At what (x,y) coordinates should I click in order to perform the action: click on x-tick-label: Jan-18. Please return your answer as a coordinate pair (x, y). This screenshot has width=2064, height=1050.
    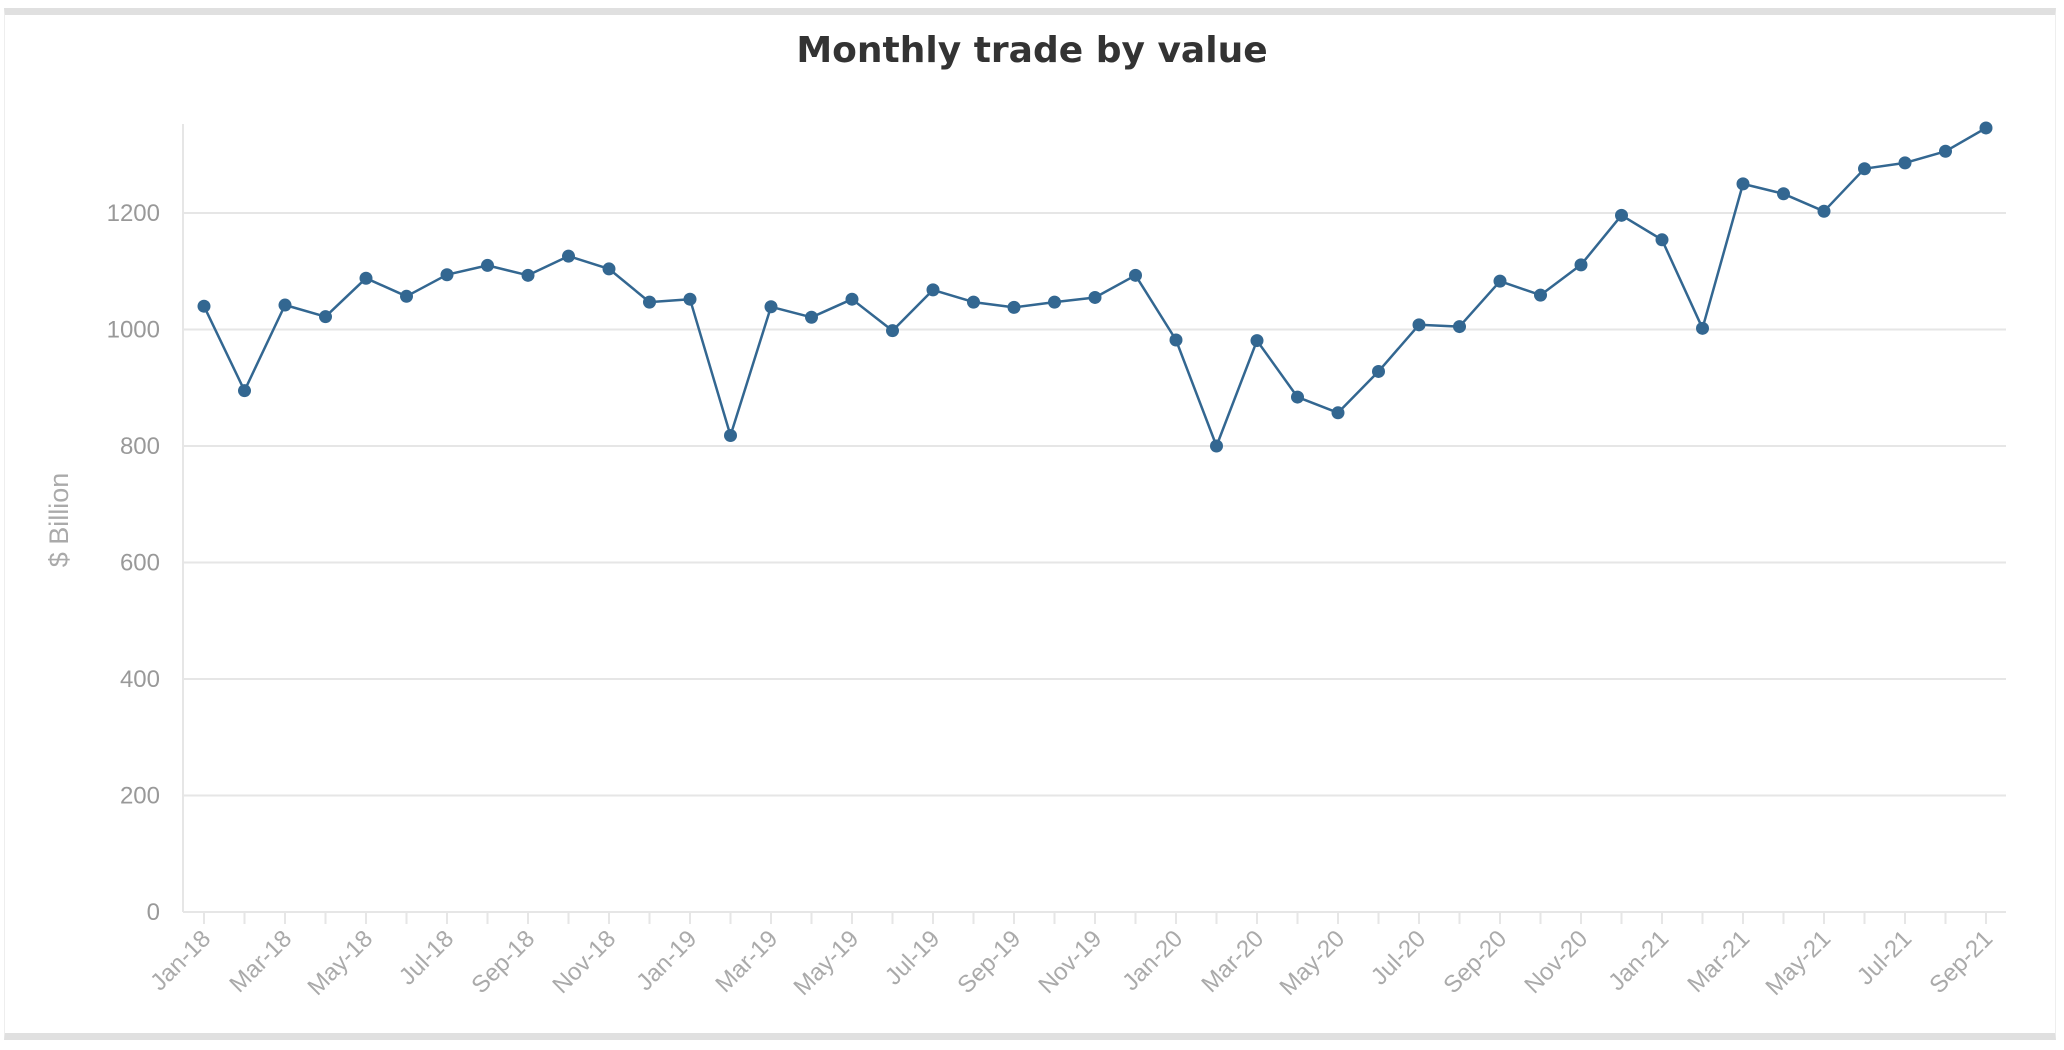
    Looking at the image, I should click on (180, 960).